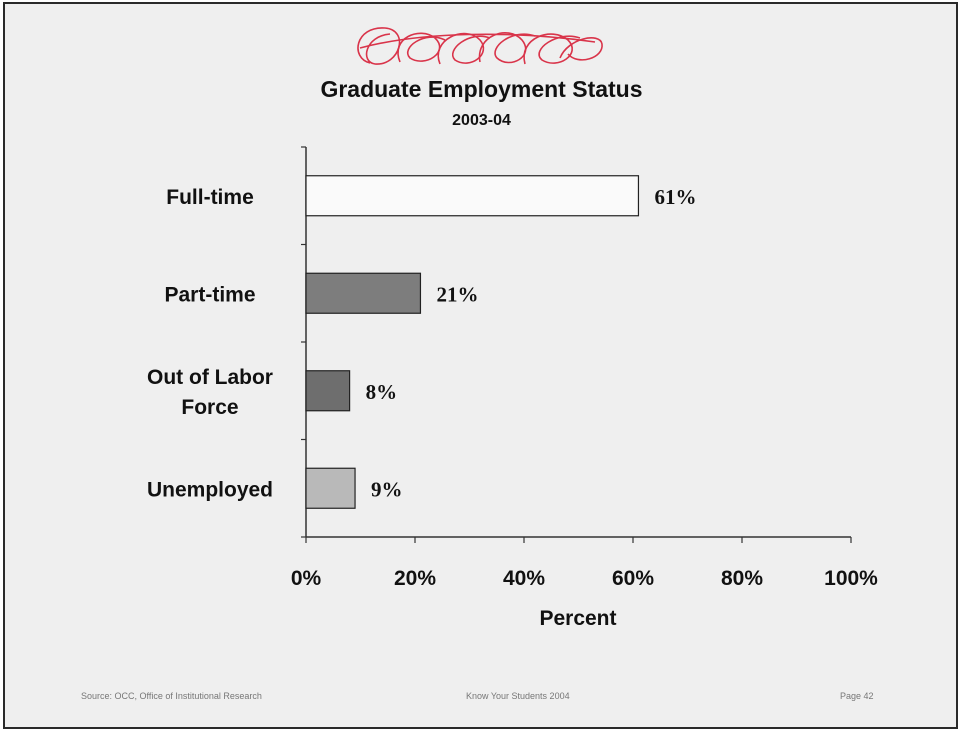 The image size is (963, 734). What do you see at coordinates (415, 578) in the screenshot?
I see `x-tick-label: 20%` at bounding box center [415, 578].